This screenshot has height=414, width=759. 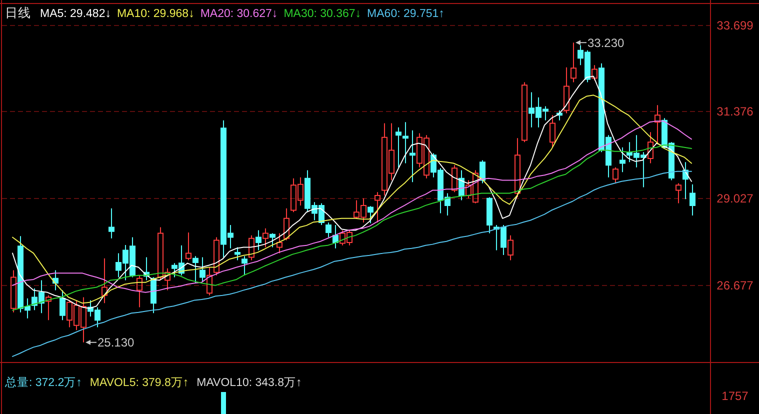 What do you see at coordinates (735, 25) in the screenshot?
I see `y-tick-label: 33.699` at bounding box center [735, 25].